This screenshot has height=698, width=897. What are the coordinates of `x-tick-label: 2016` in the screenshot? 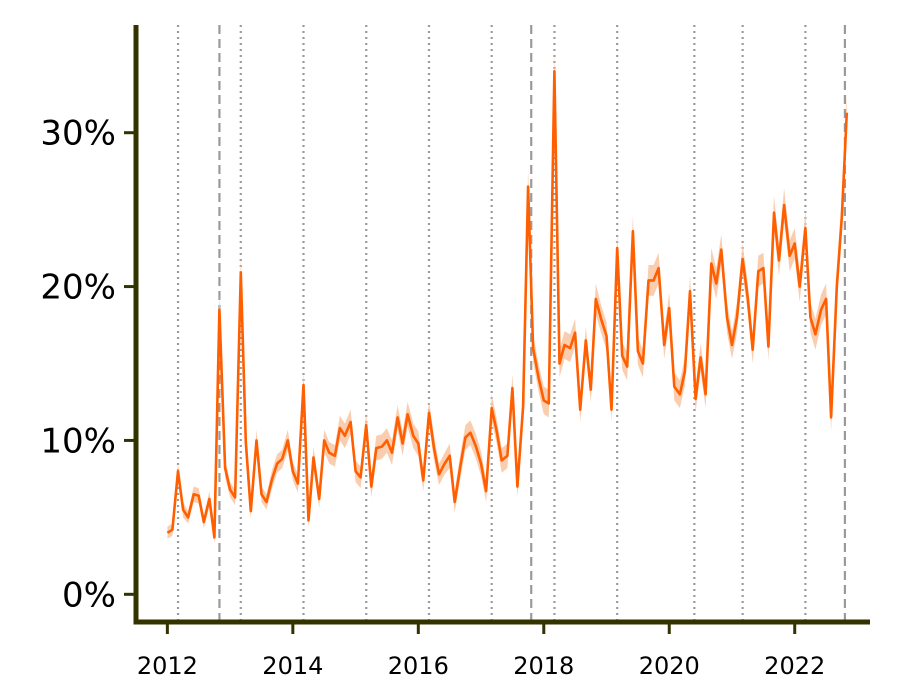 It's located at (418, 666).